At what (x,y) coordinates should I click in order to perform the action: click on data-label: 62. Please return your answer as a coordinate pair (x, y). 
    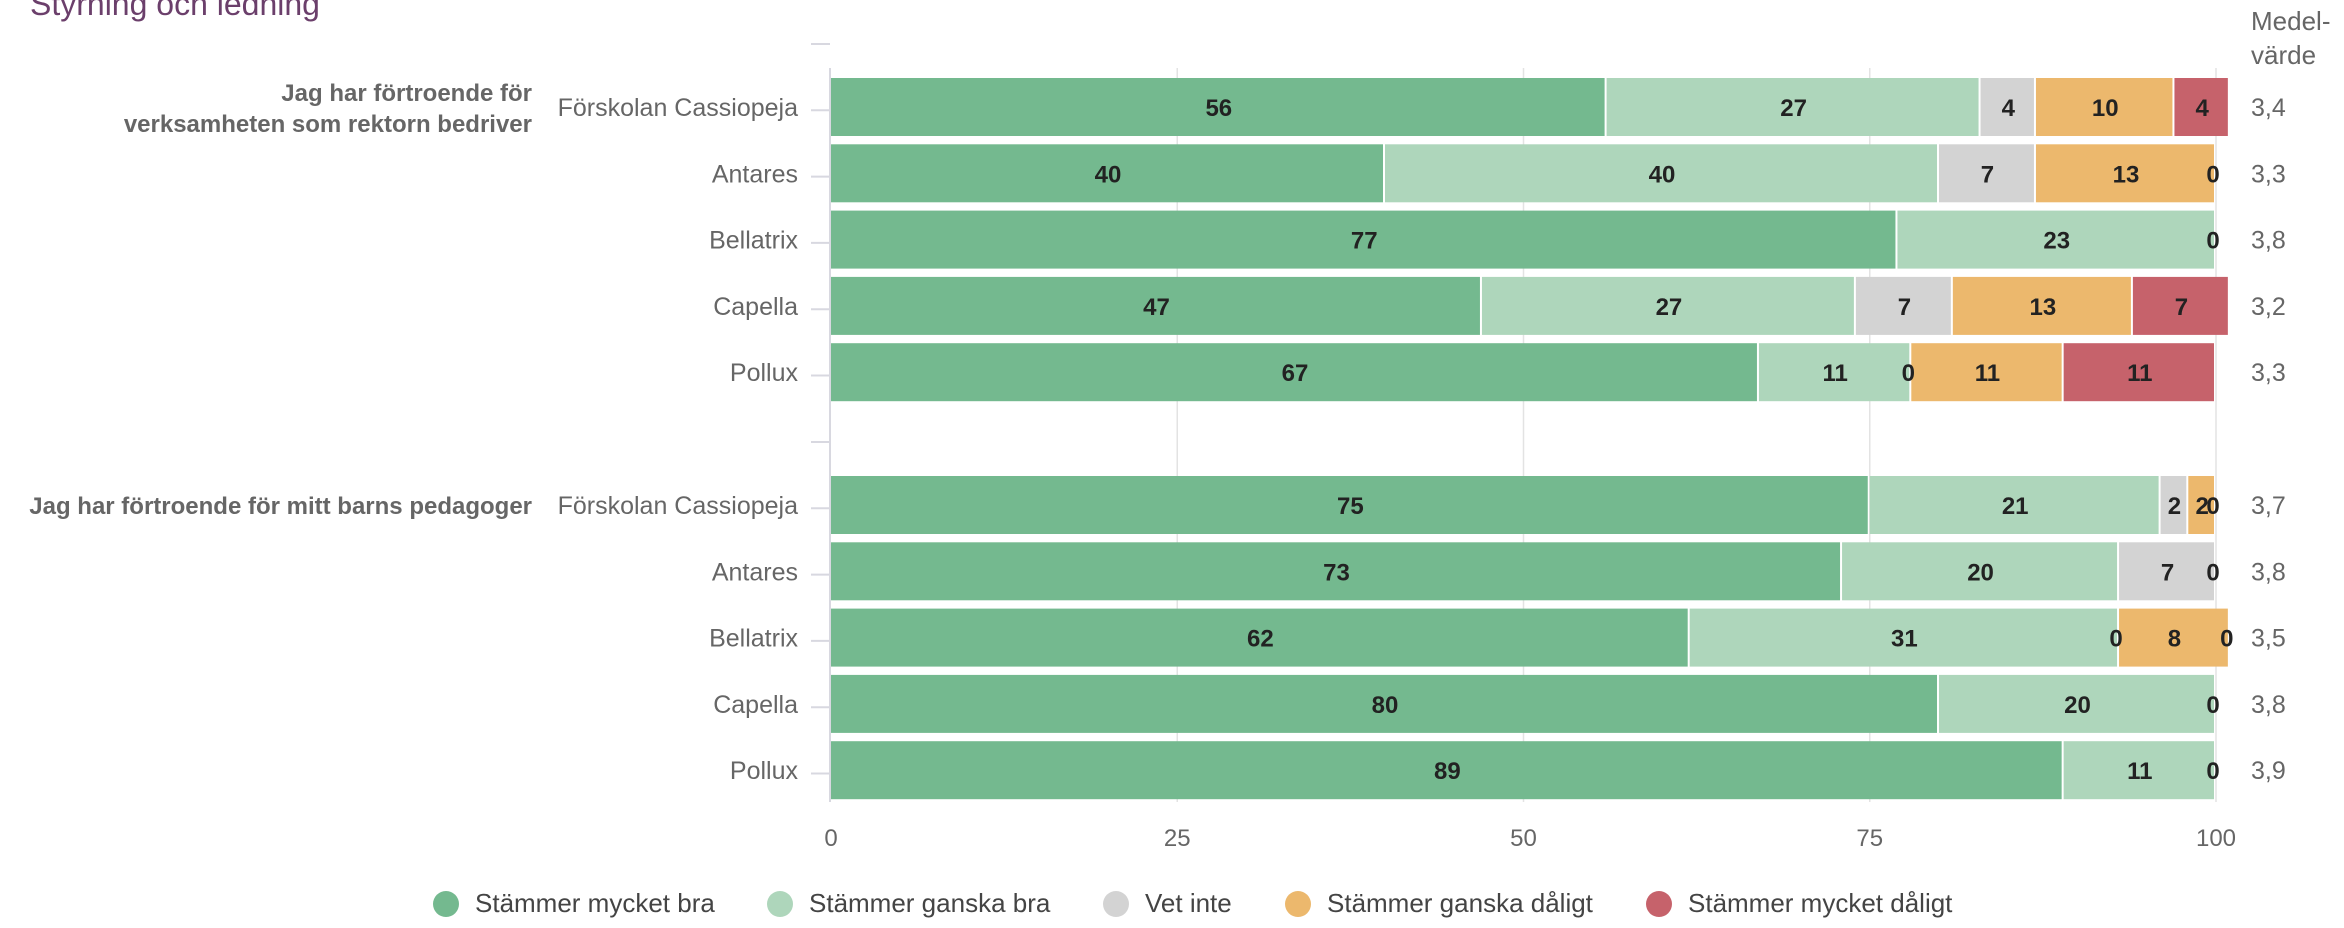
    Looking at the image, I should click on (1260, 639).